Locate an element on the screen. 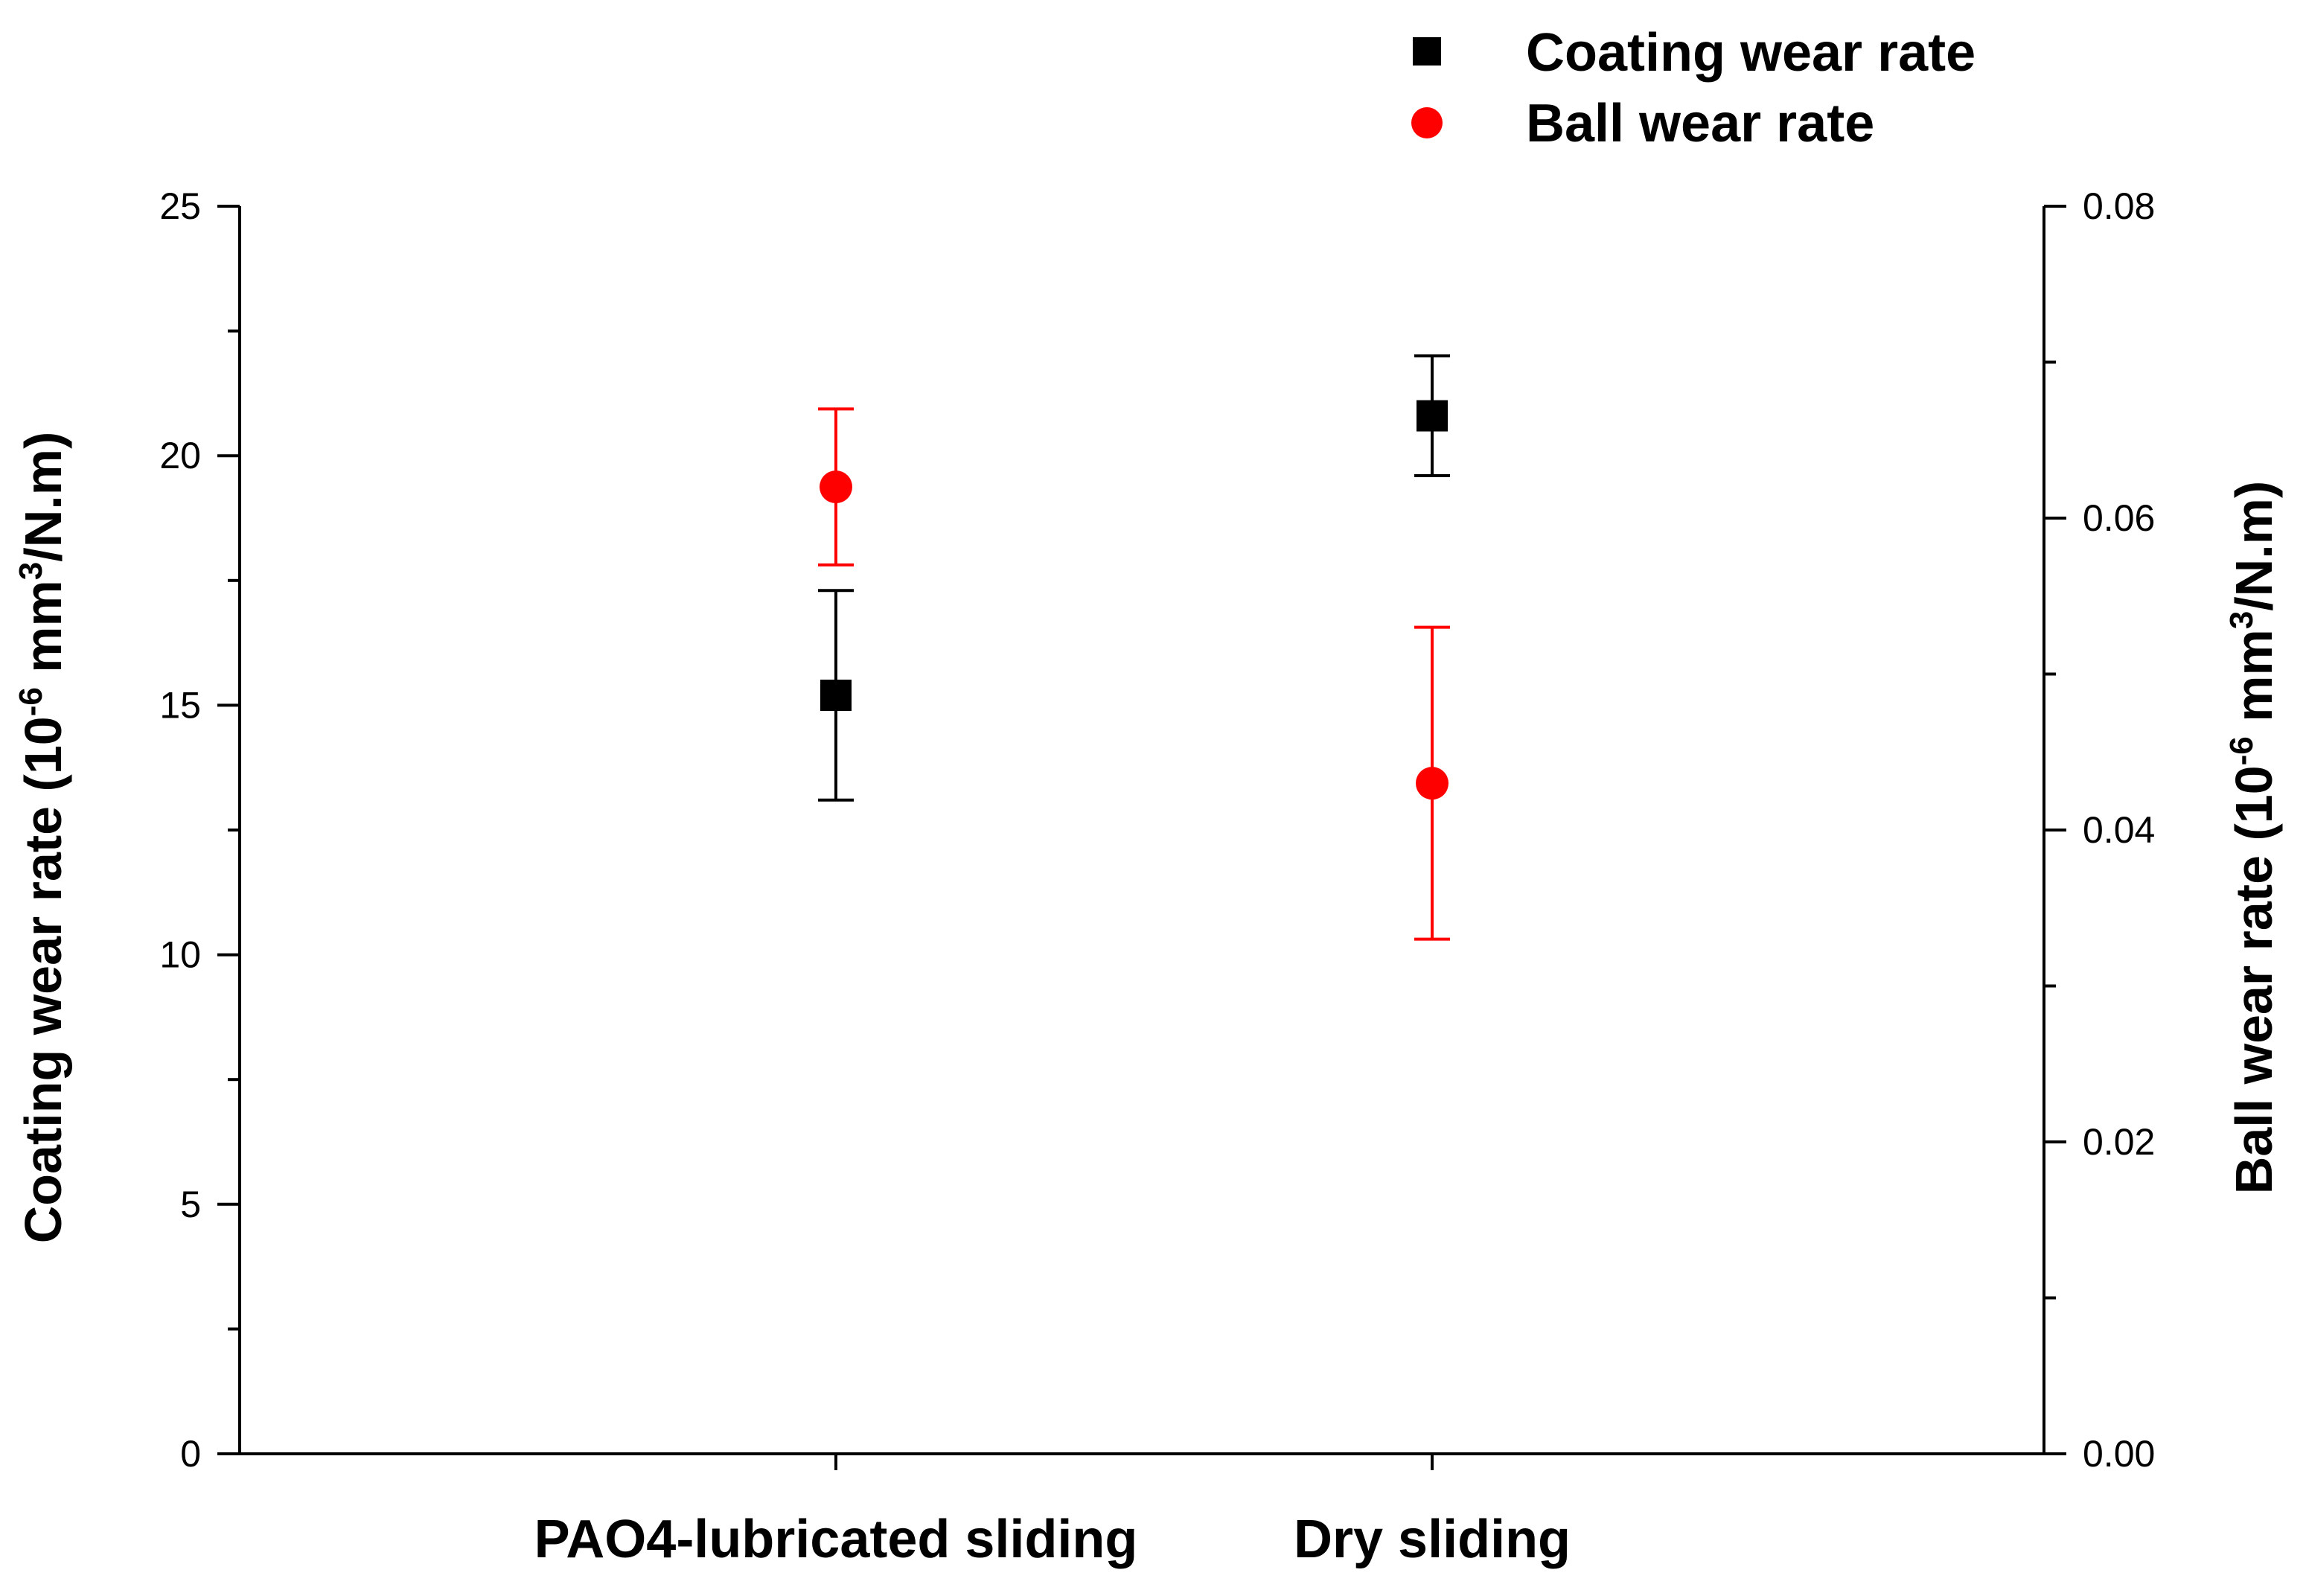  category-axis-ticks: PAO4-lubricated sliding Dry sliding is located at coordinates (1052, 1511).